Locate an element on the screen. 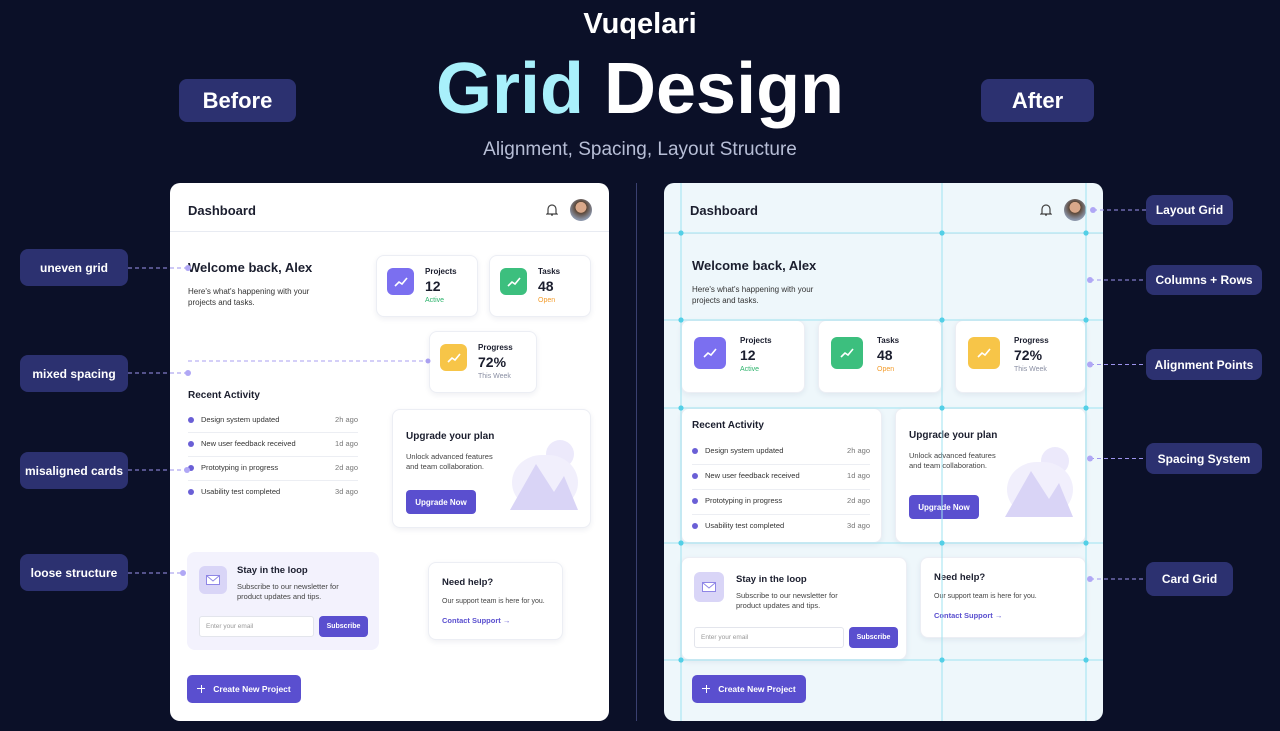 This screenshot has height=731, width=1280. stat-value: 12 is located at coordinates (748, 355).